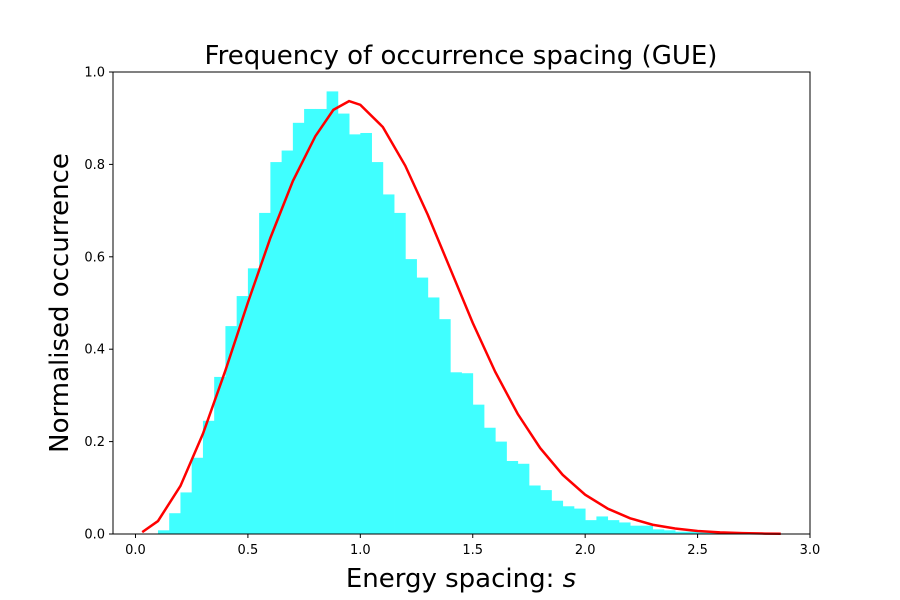  What do you see at coordinates (472, 550) in the screenshot?
I see `x-tick-label: 1.5` at bounding box center [472, 550].